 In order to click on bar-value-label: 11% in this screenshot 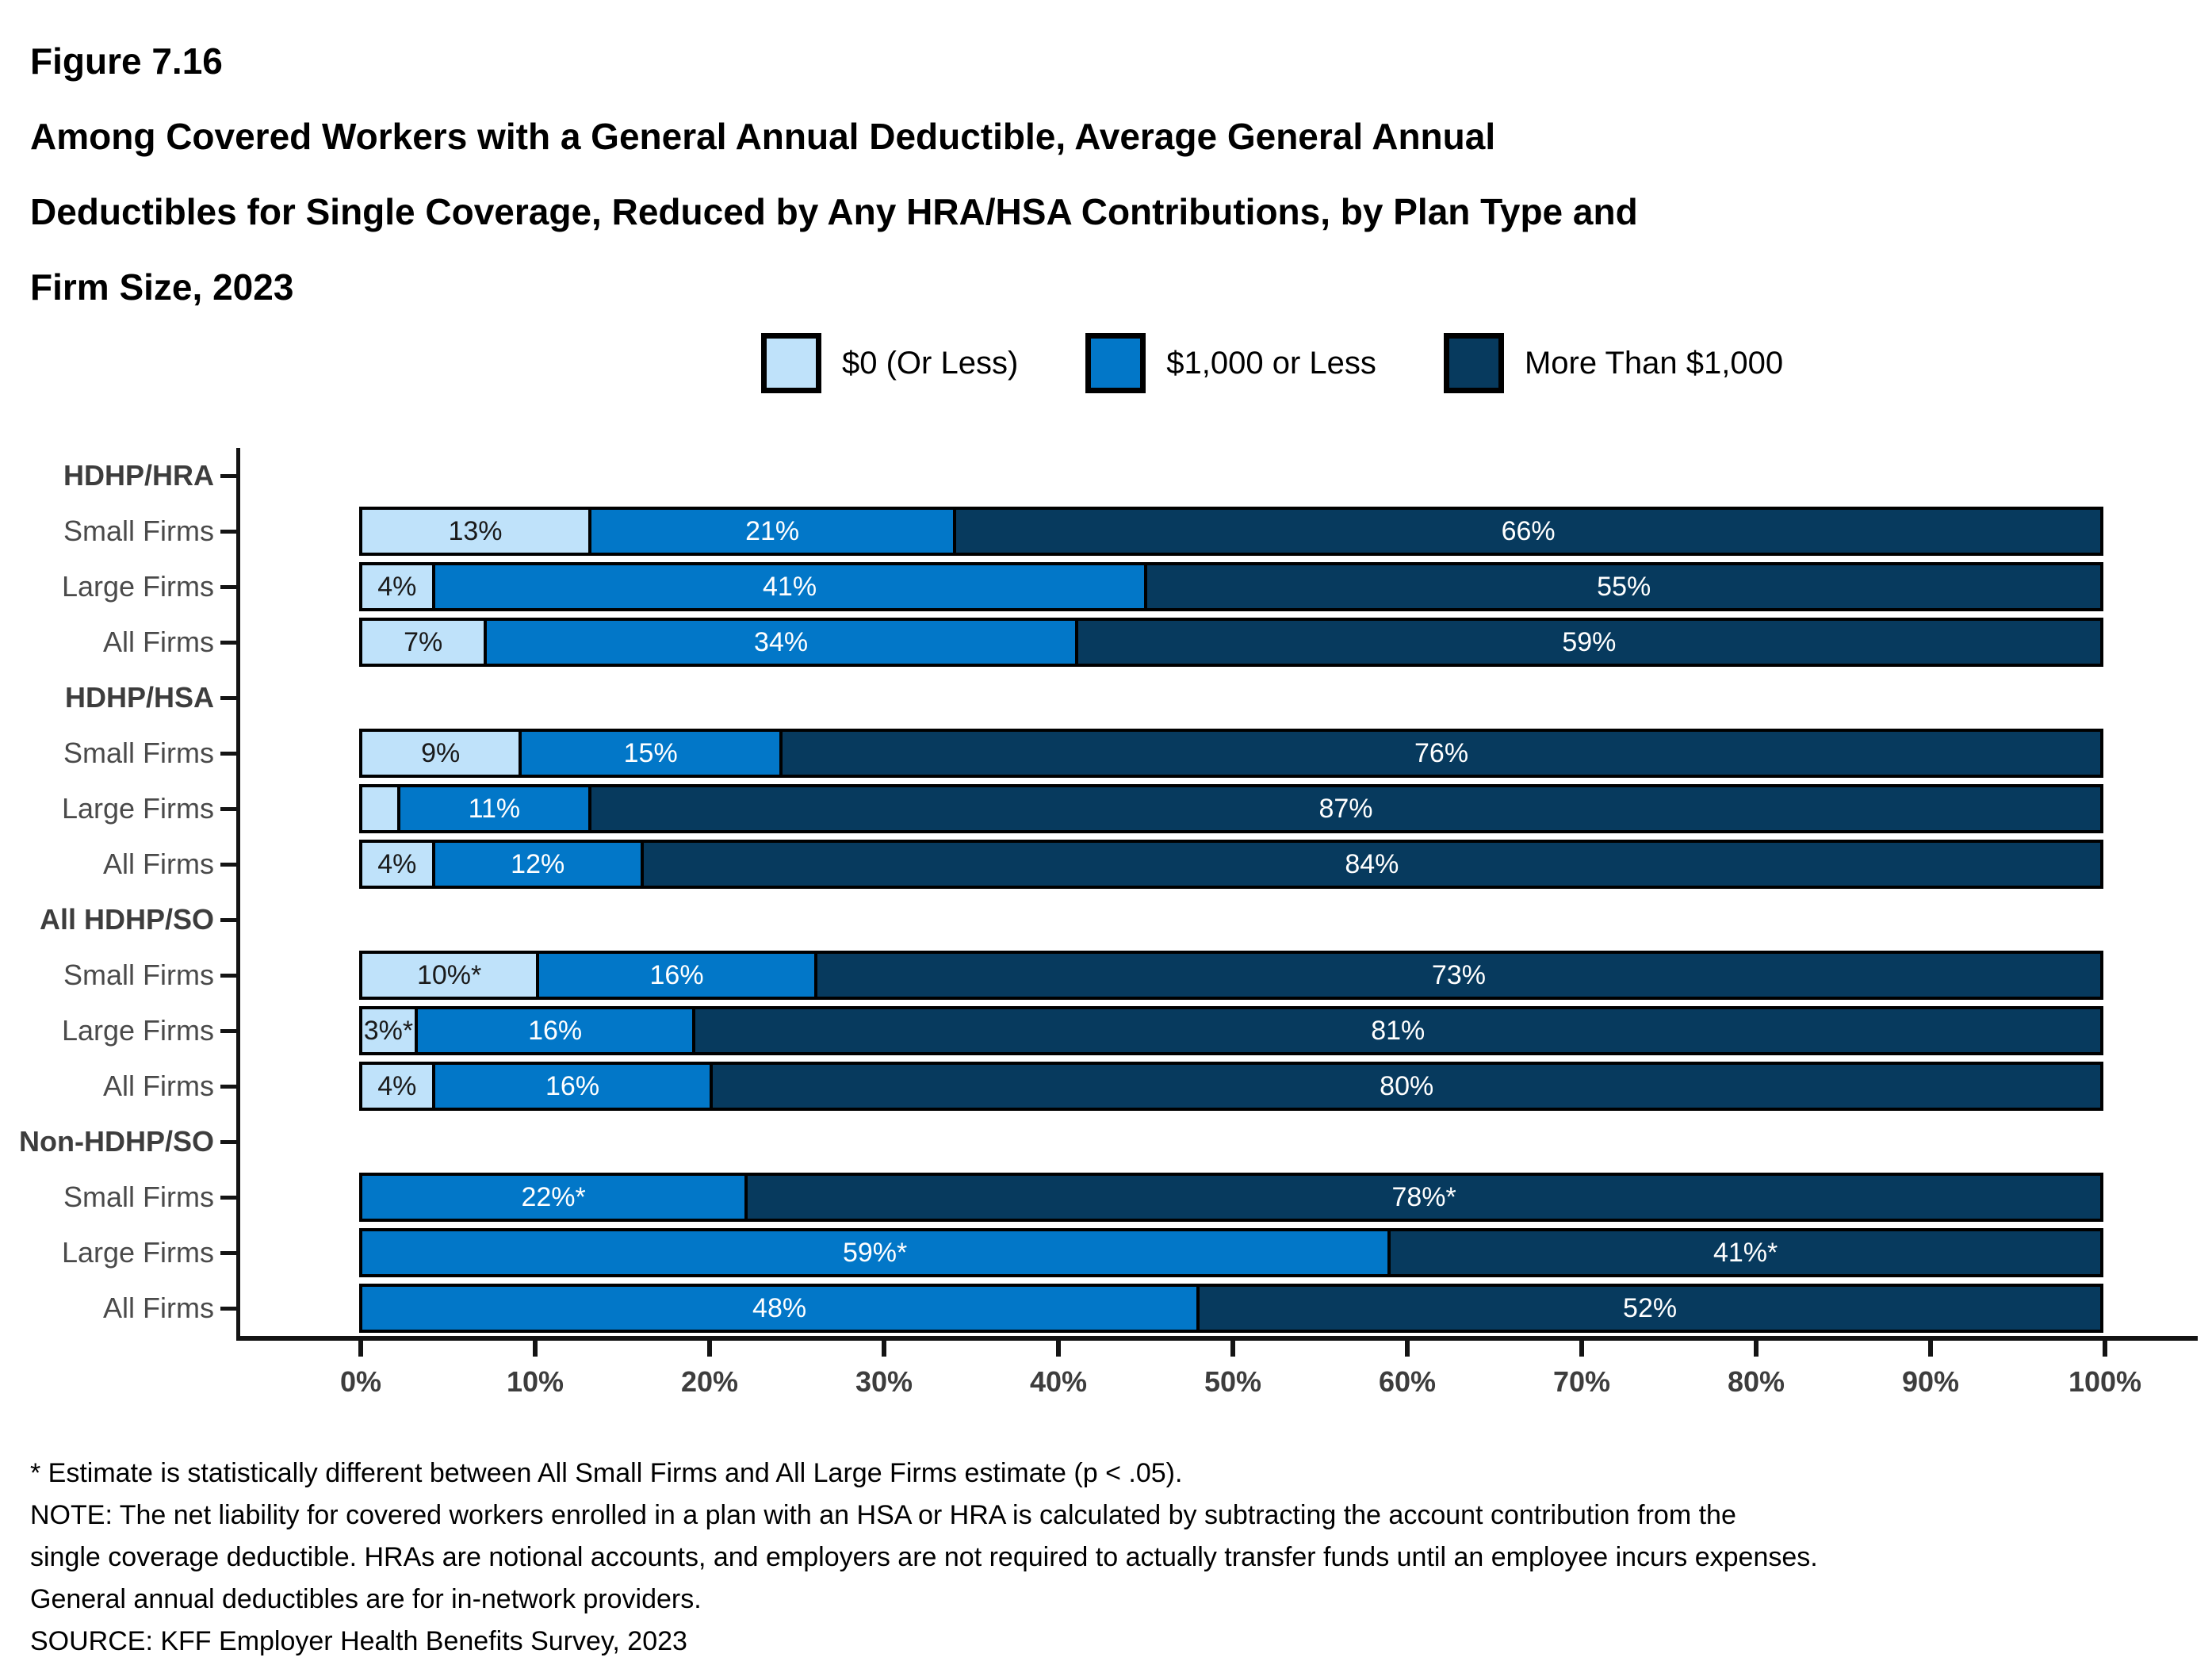, I will do `click(495, 808)`.